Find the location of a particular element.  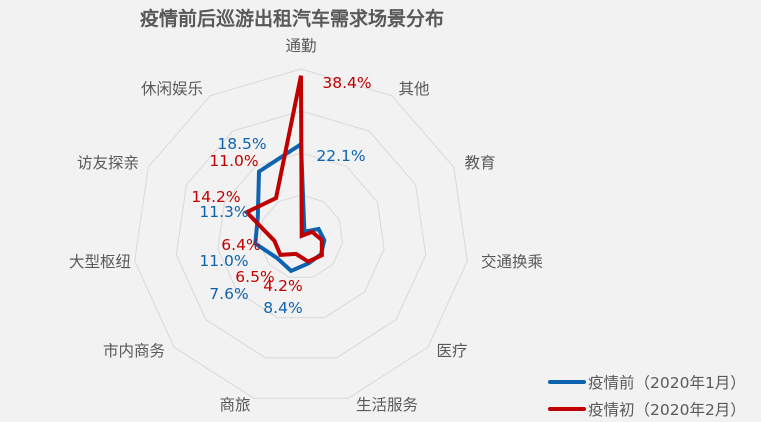

axis-label: 商旅 is located at coordinates (234, 405).